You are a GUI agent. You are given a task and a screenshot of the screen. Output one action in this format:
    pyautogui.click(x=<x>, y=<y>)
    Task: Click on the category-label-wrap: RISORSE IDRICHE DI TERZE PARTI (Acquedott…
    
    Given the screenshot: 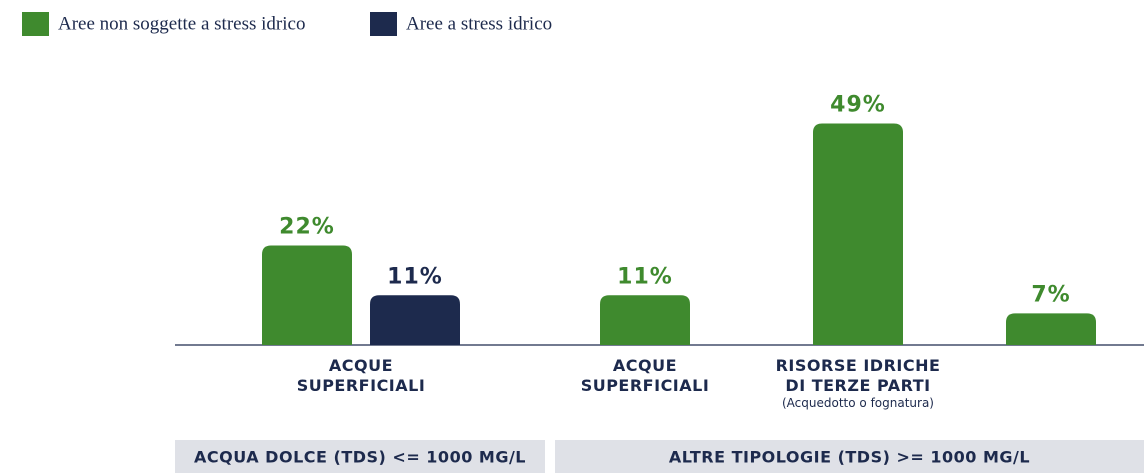 What is the action you would take?
    pyautogui.click(x=858, y=383)
    